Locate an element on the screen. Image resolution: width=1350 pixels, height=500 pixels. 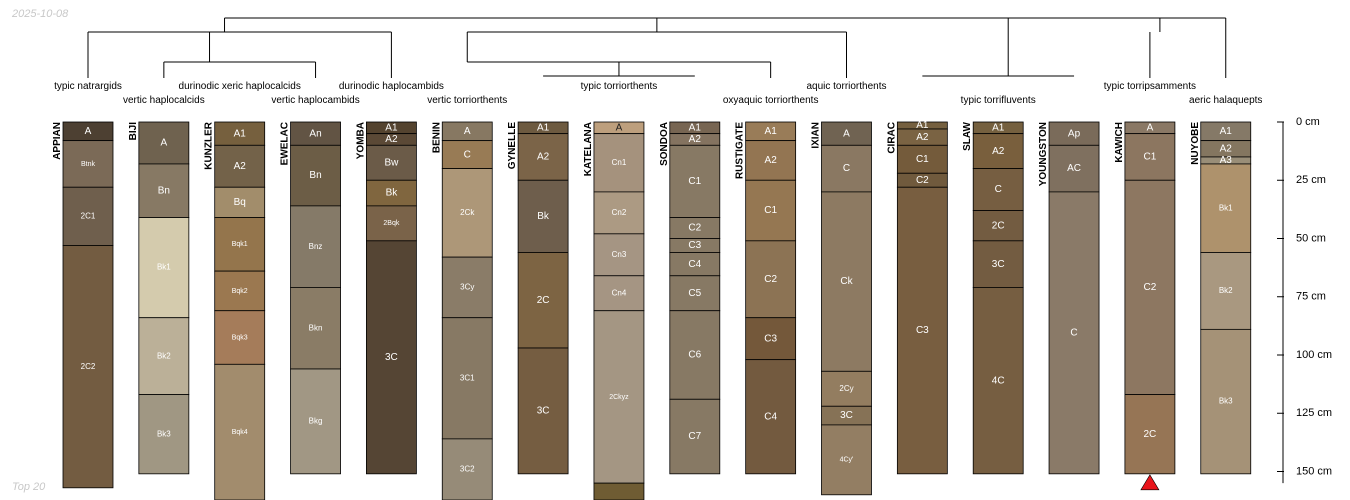
horizon-rustigate-c4 is located at coordinates (771, 417).